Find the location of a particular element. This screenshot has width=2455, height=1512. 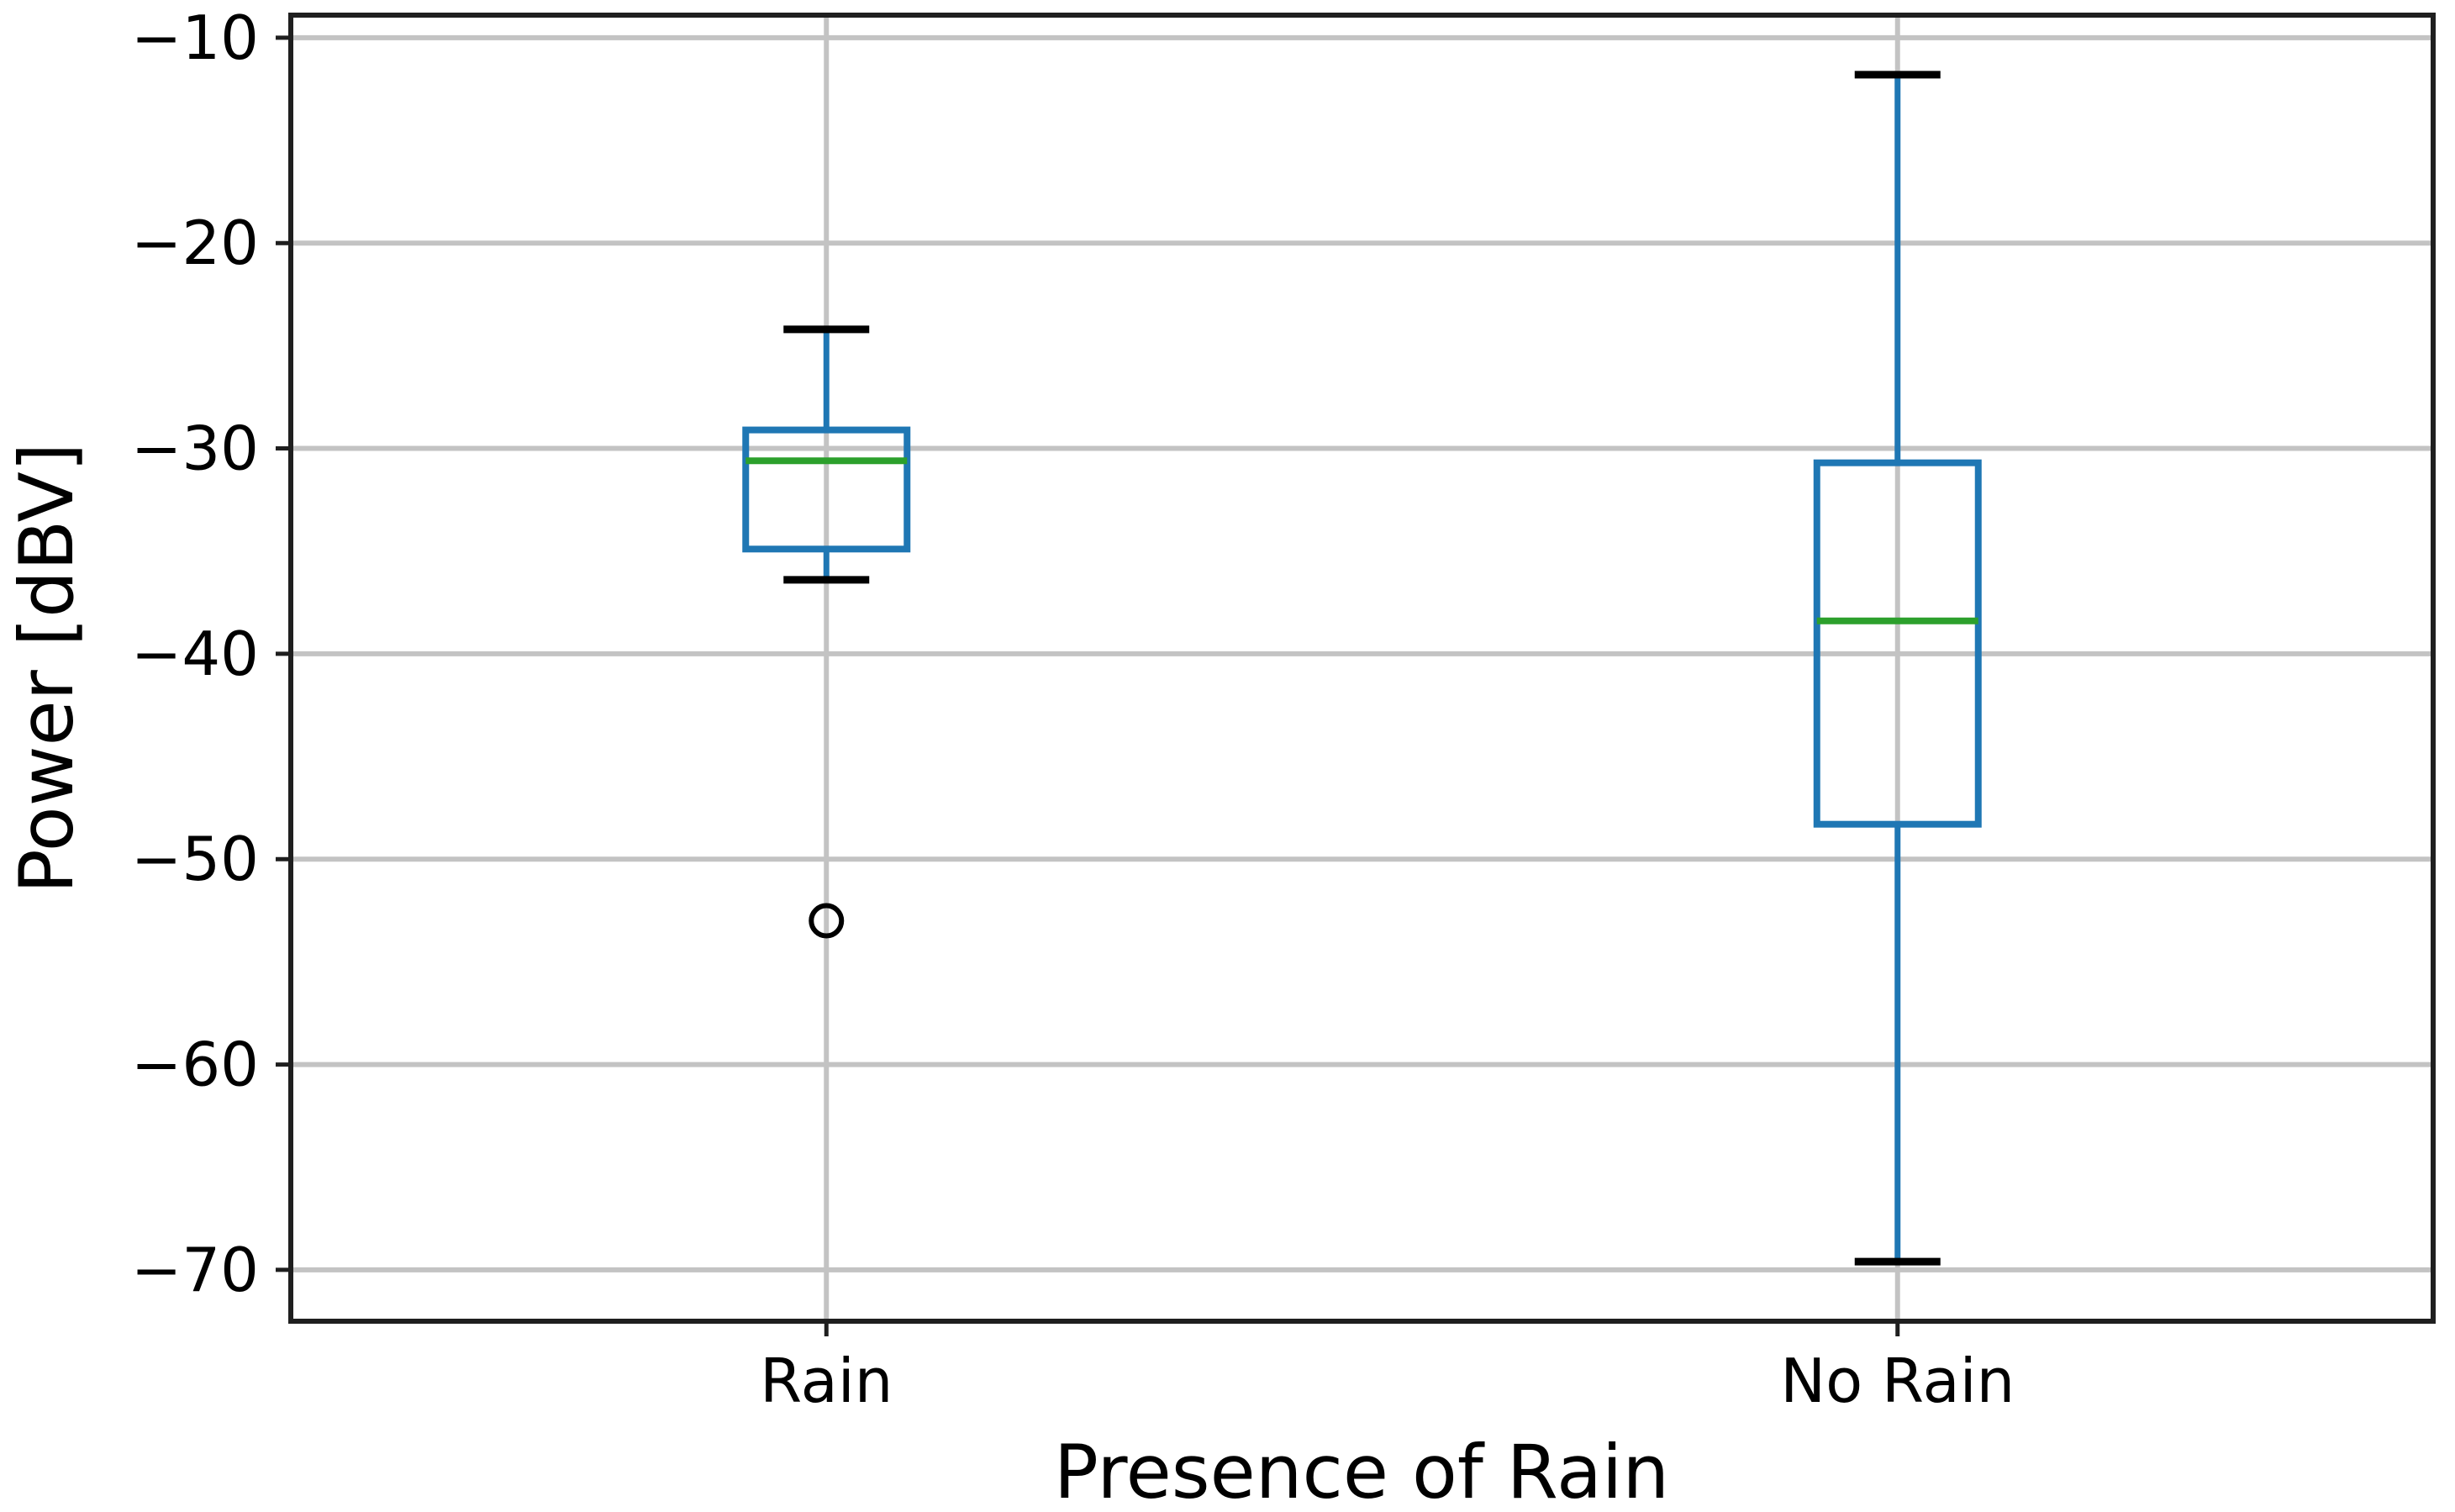

outlier-rain is located at coordinates (827, 921).